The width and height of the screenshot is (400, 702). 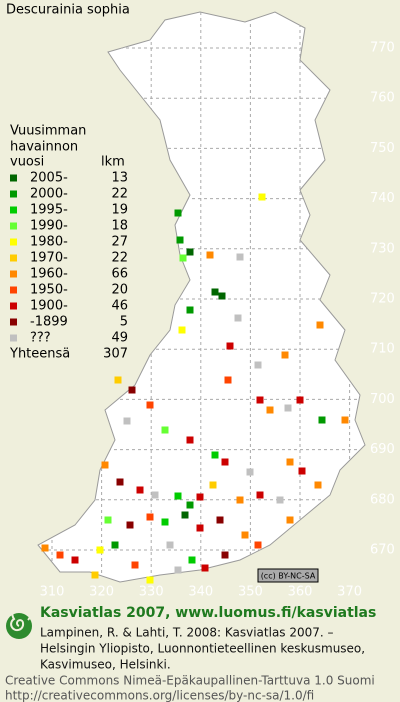 I want to click on x-axis-label: 330, so click(x=151, y=592).